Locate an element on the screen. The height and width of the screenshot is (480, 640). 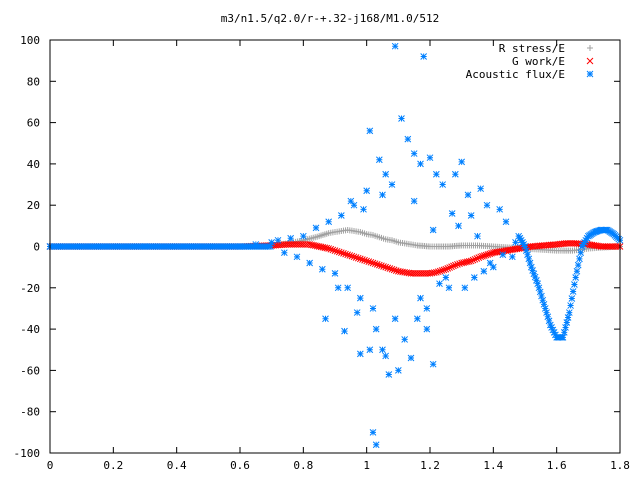
legend-marker is located at coordinates (590, 74).